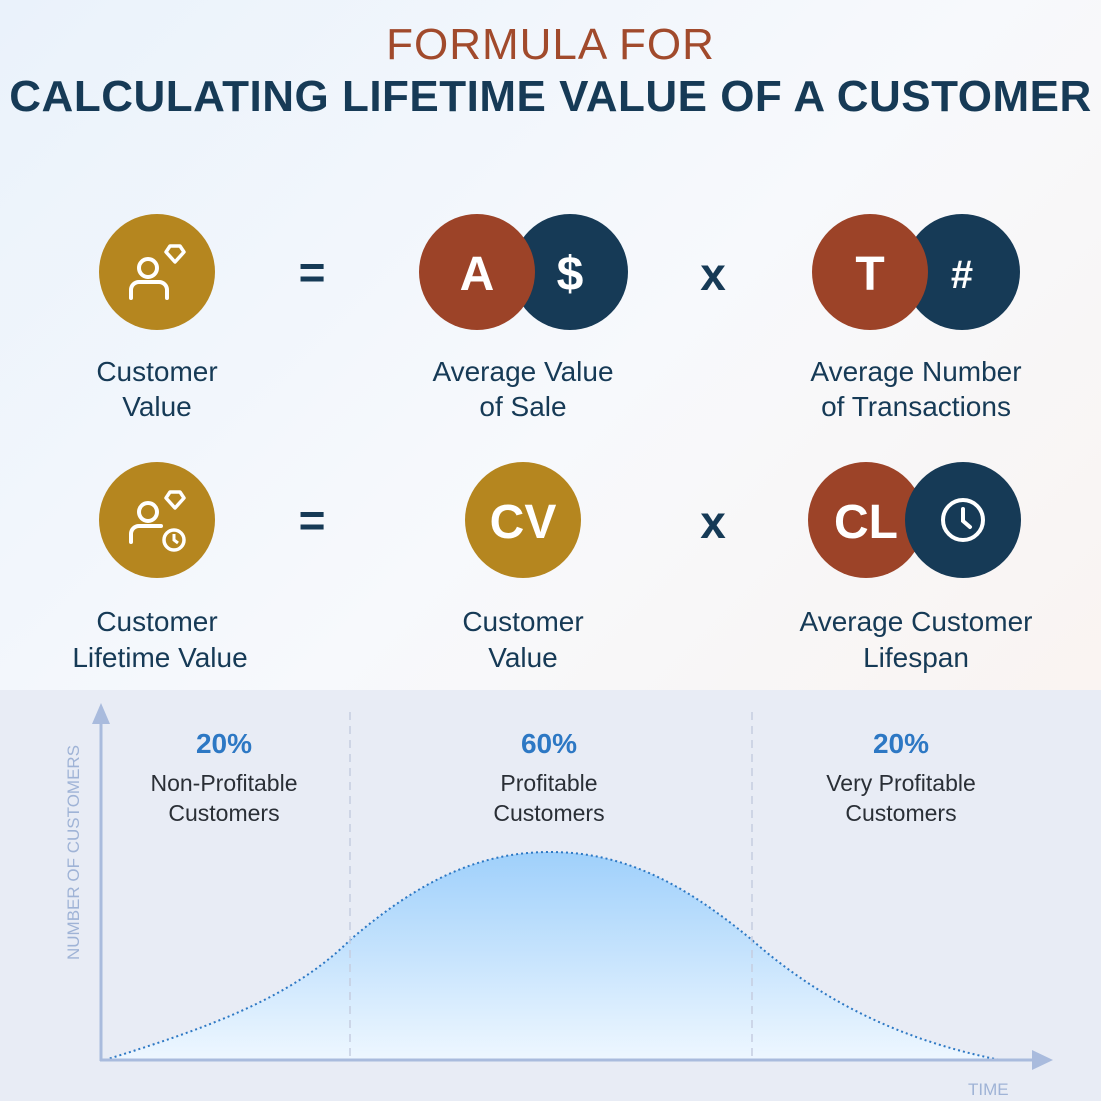 The height and width of the screenshot is (1101, 1101). Describe the element at coordinates (916, 621) in the screenshot. I see `lifespan-label-1: Average Customer` at that location.